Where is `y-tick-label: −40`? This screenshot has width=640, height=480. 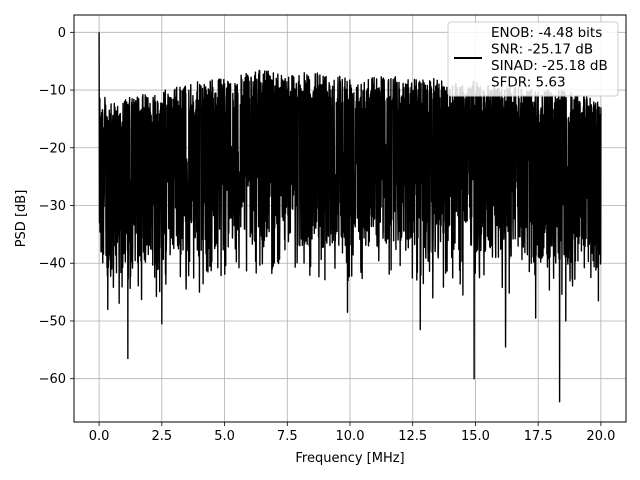 y-tick-label: −40 is located at coordinates (52, 264).